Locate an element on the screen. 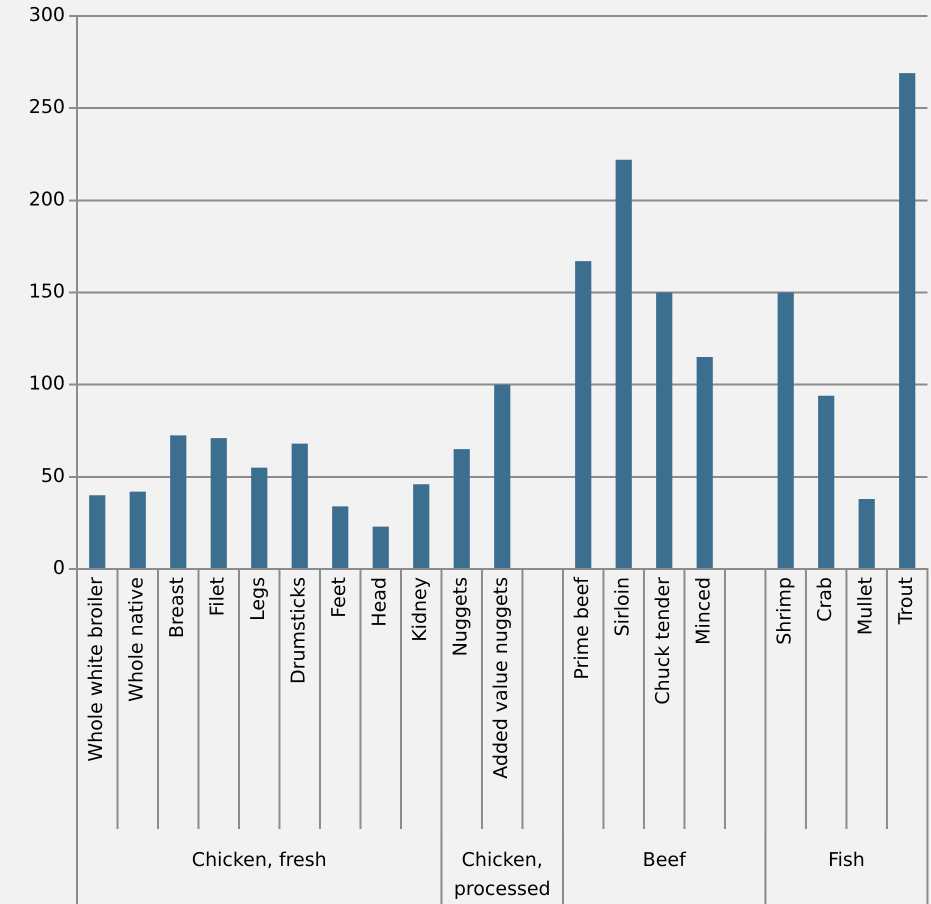 The height and width of the screenshot is (904, 931). y-tick-label: 200 is located at coordinates (46, 199).